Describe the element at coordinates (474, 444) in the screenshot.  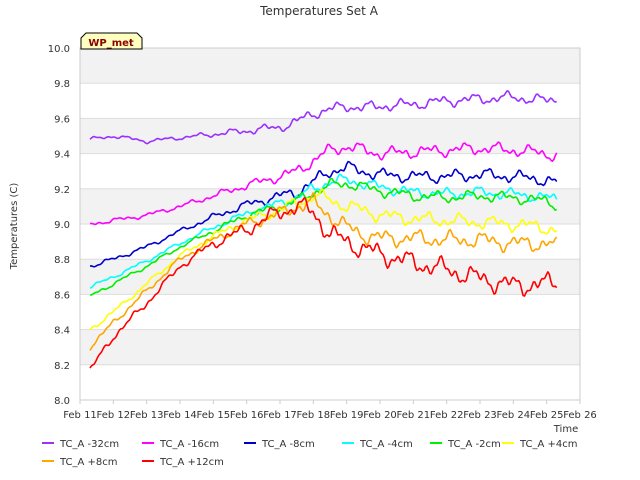
I see `legend-label: TC_A -2cm` at that location.